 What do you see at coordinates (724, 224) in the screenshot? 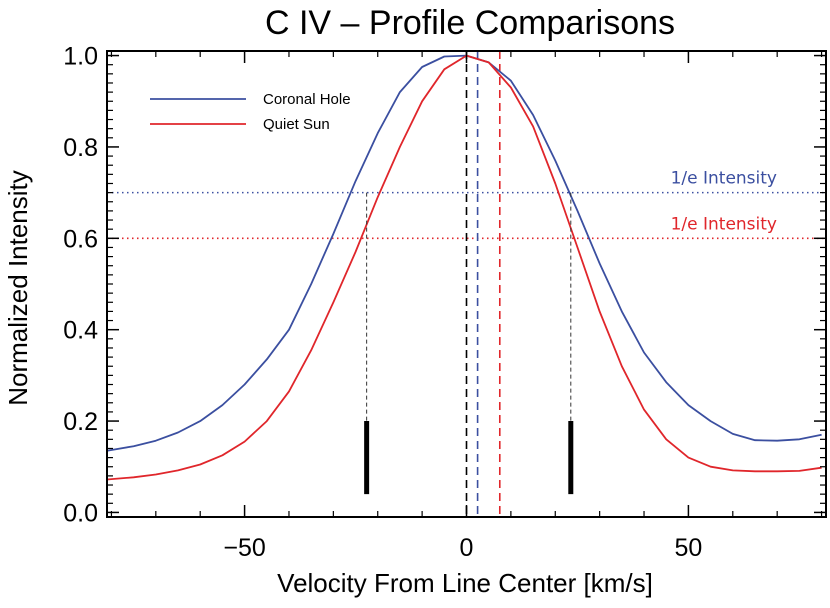
I see `intensity-label-1: 1/e Intensity` at bounding box center [724, 224].